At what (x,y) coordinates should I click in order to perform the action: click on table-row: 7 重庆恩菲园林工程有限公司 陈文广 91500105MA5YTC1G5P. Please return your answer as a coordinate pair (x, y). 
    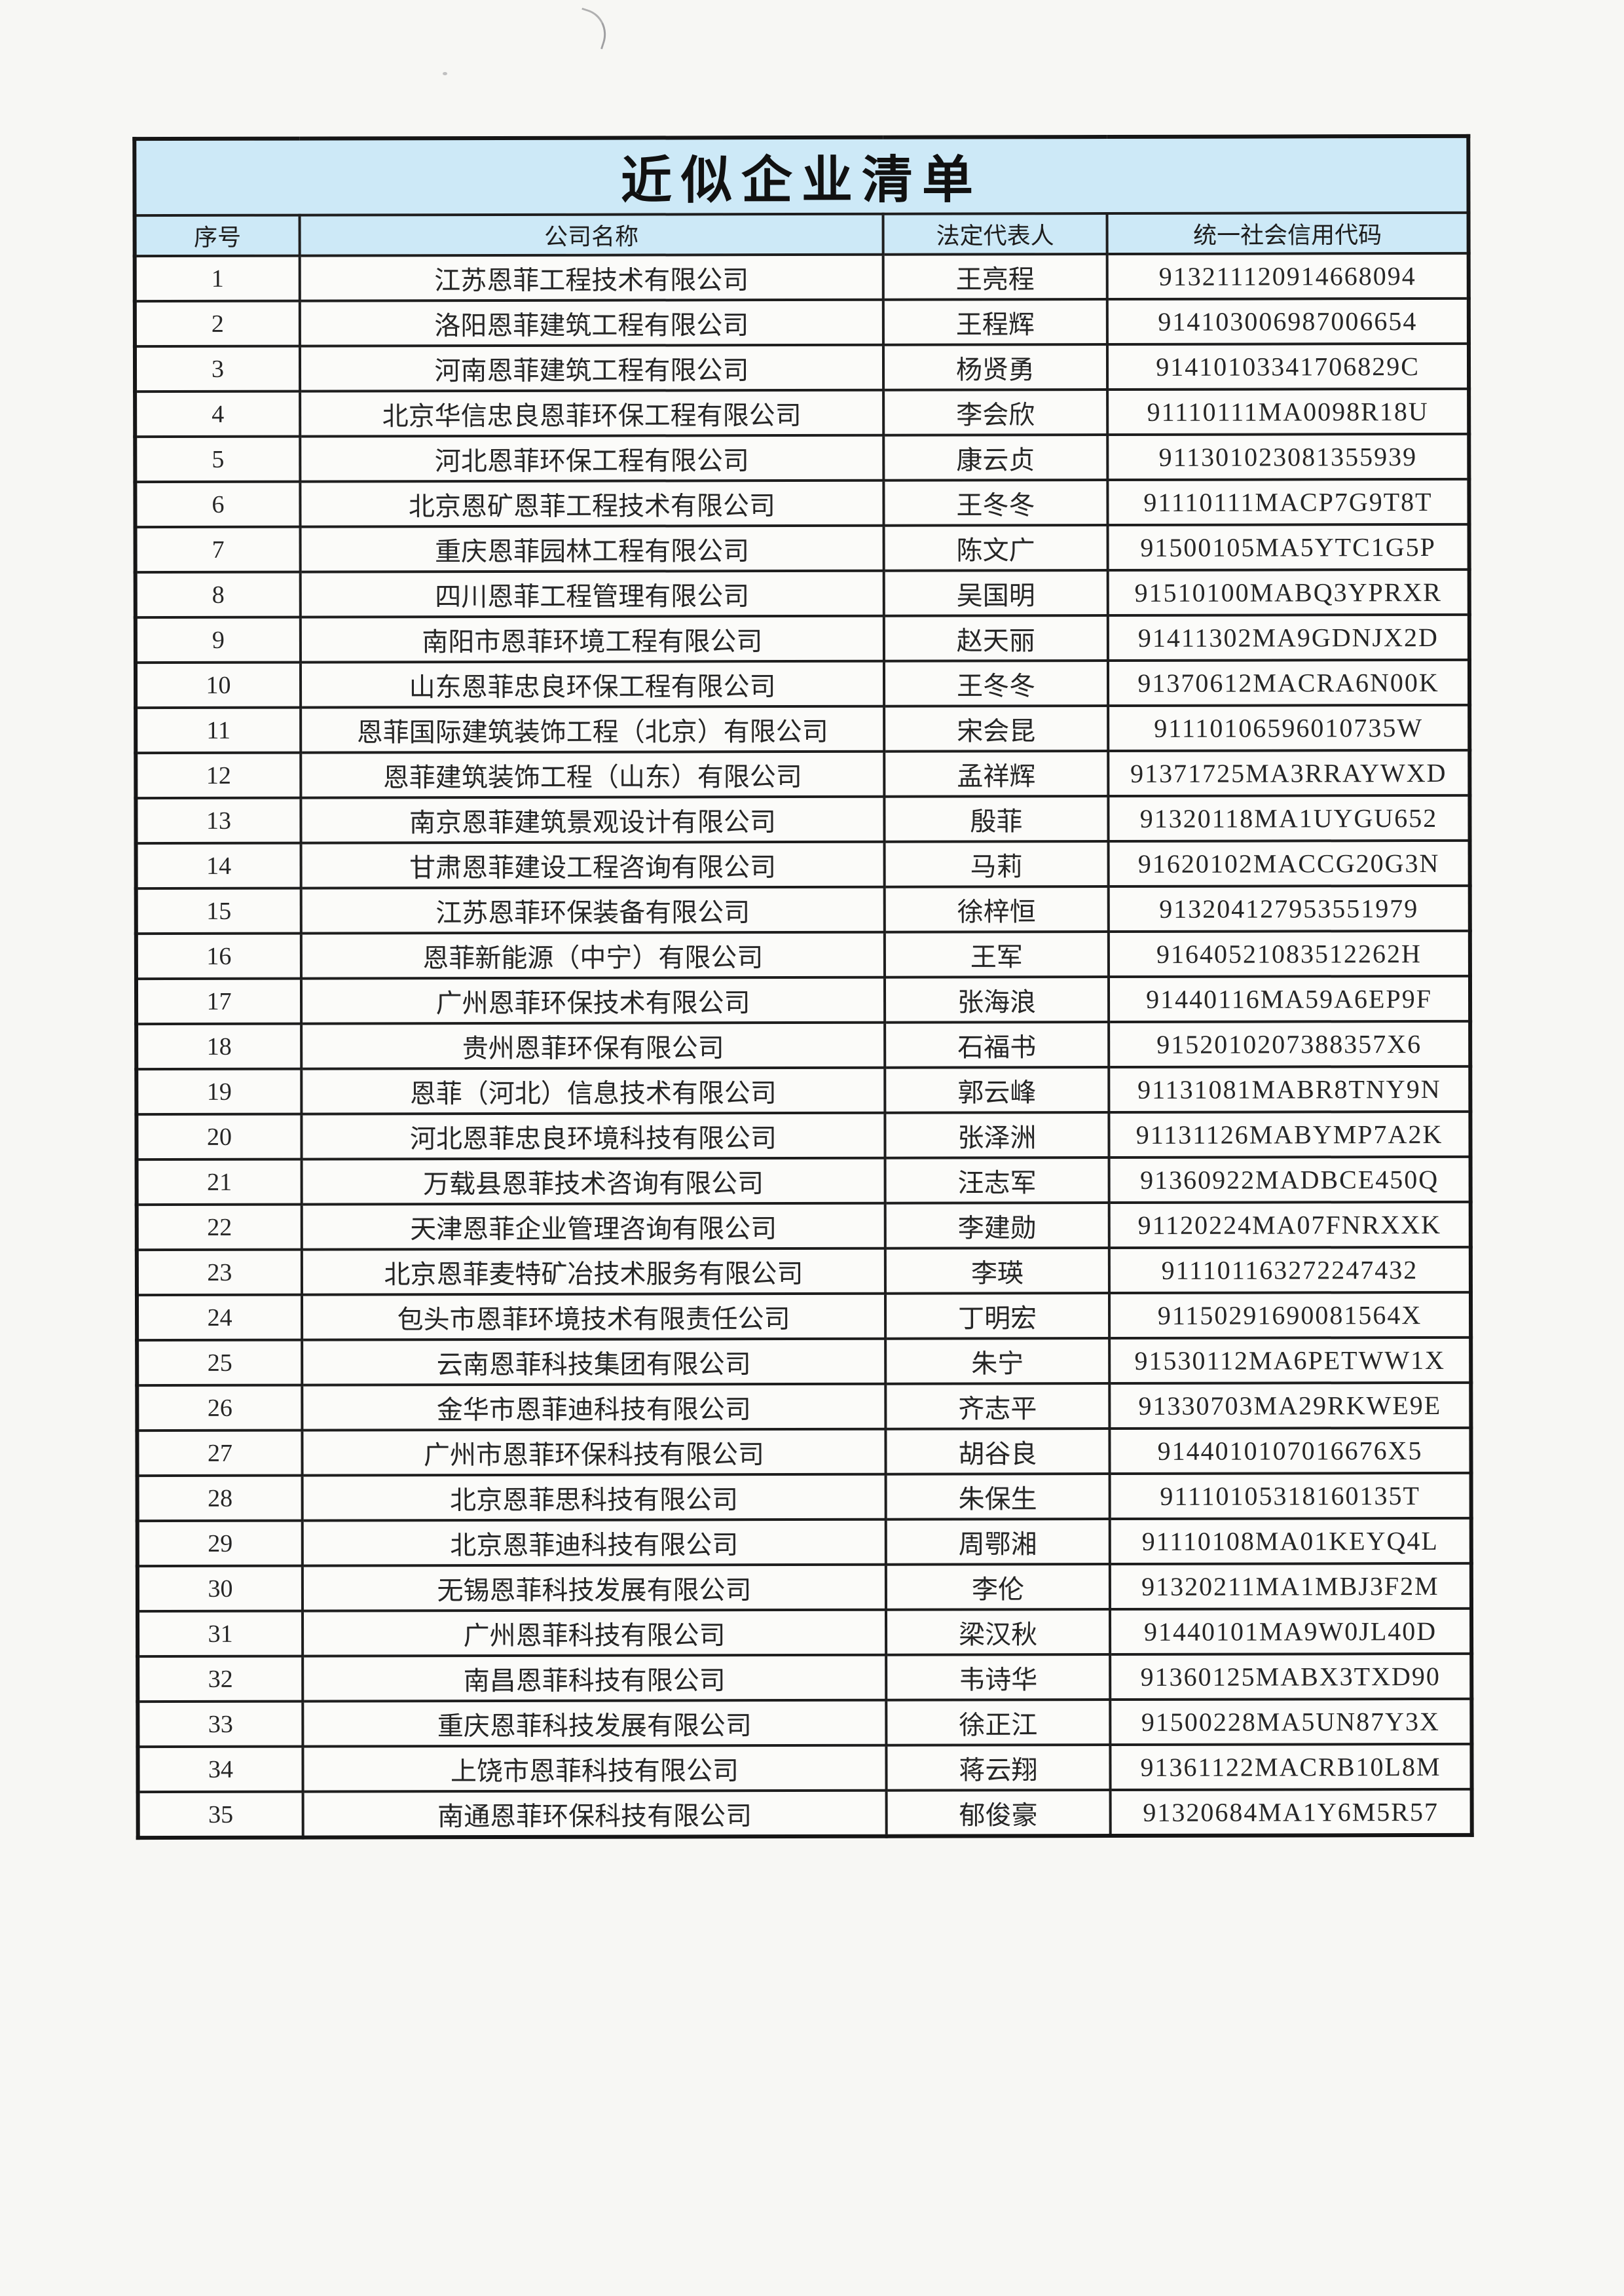
    Looking at the image, I should click on (802, 548).